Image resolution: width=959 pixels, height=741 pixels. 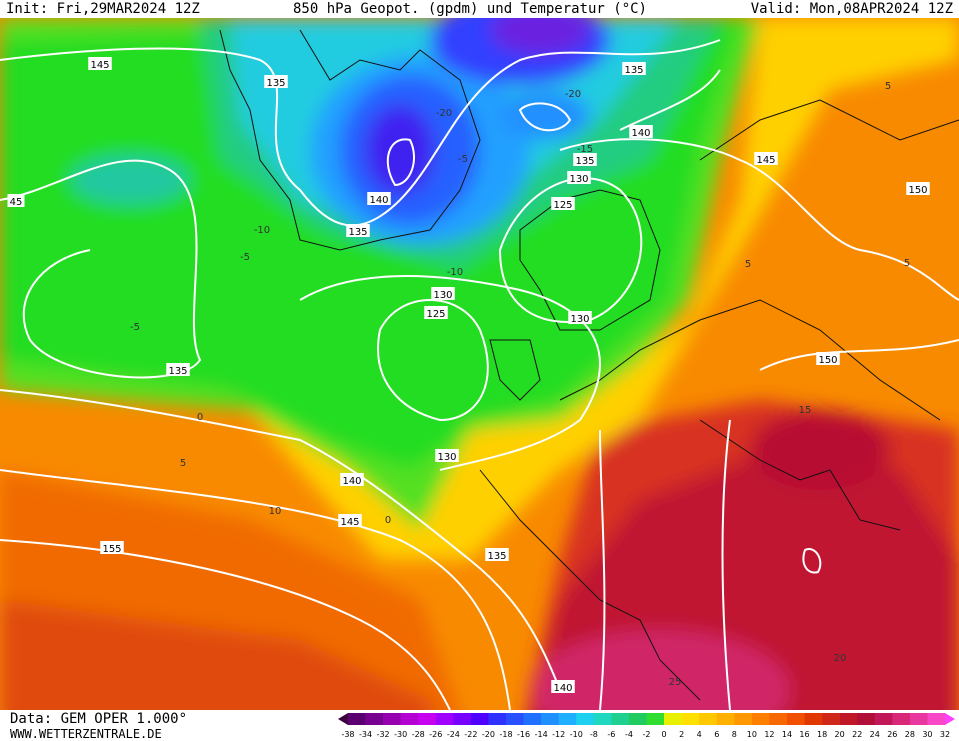 What do you see at coordinates (734, 734) in the screenshot?
I see `colorbar-label: 8` at bounding box center [734, 734].